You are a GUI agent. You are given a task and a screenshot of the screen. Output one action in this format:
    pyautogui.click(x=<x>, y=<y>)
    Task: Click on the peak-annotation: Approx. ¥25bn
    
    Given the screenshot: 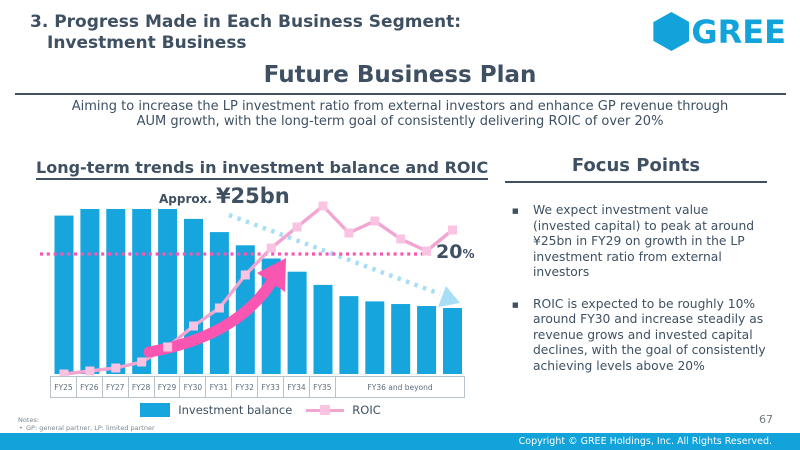 What is the action you would take?
    pyautogui.click(x=224, y=196)
    